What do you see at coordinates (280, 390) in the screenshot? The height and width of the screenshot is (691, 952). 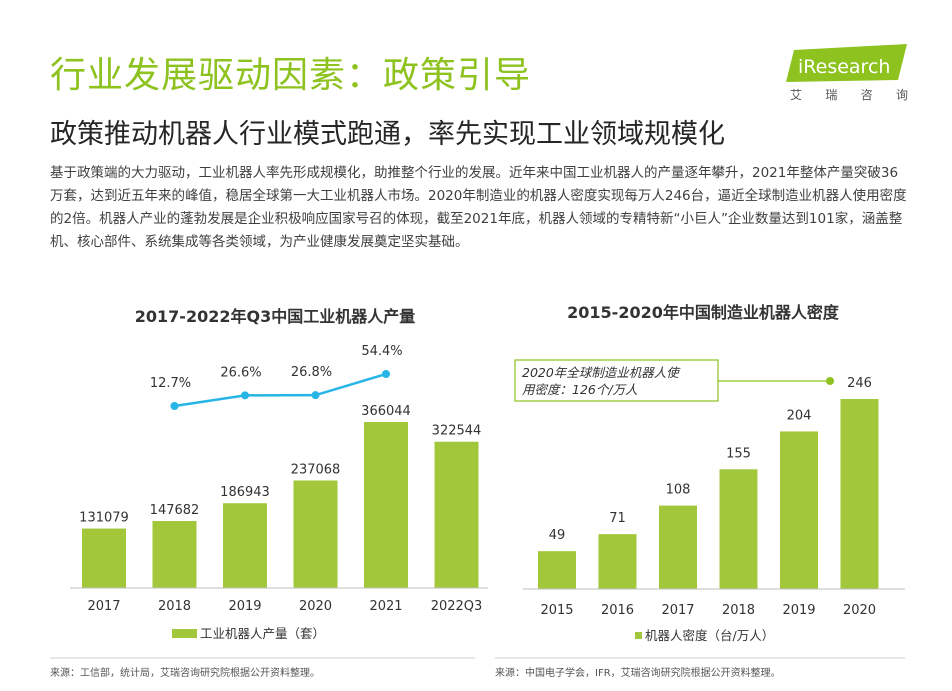 I see `growth-line` at bounding box center [280, 390].